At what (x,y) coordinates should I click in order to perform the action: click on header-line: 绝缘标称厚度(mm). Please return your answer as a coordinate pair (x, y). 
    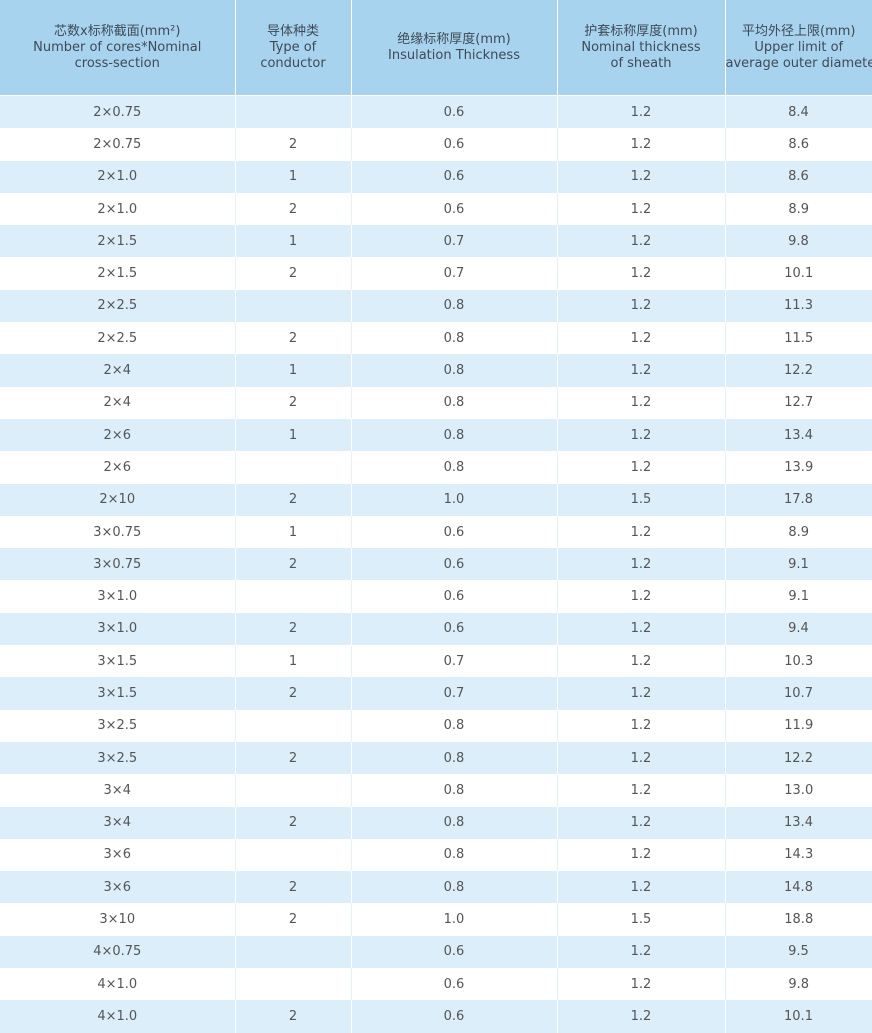
    Looking at the image, I should click on (454, 39).